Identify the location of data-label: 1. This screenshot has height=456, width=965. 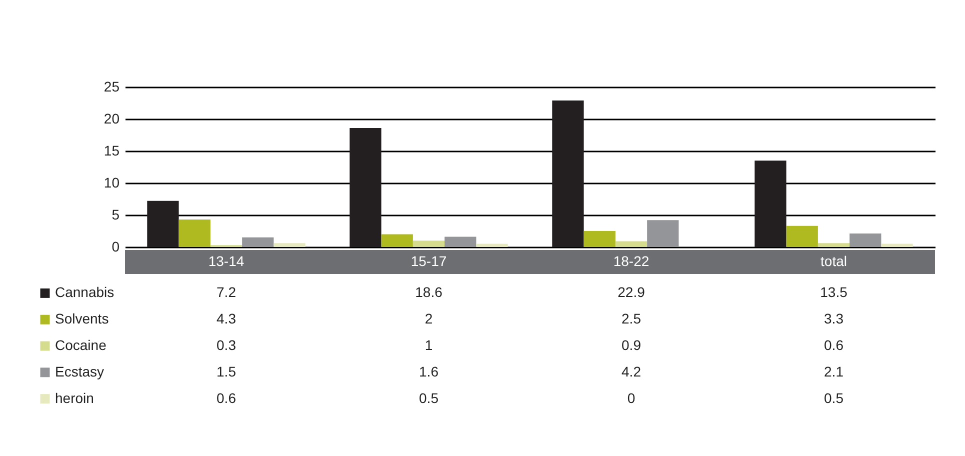
(428, 345).